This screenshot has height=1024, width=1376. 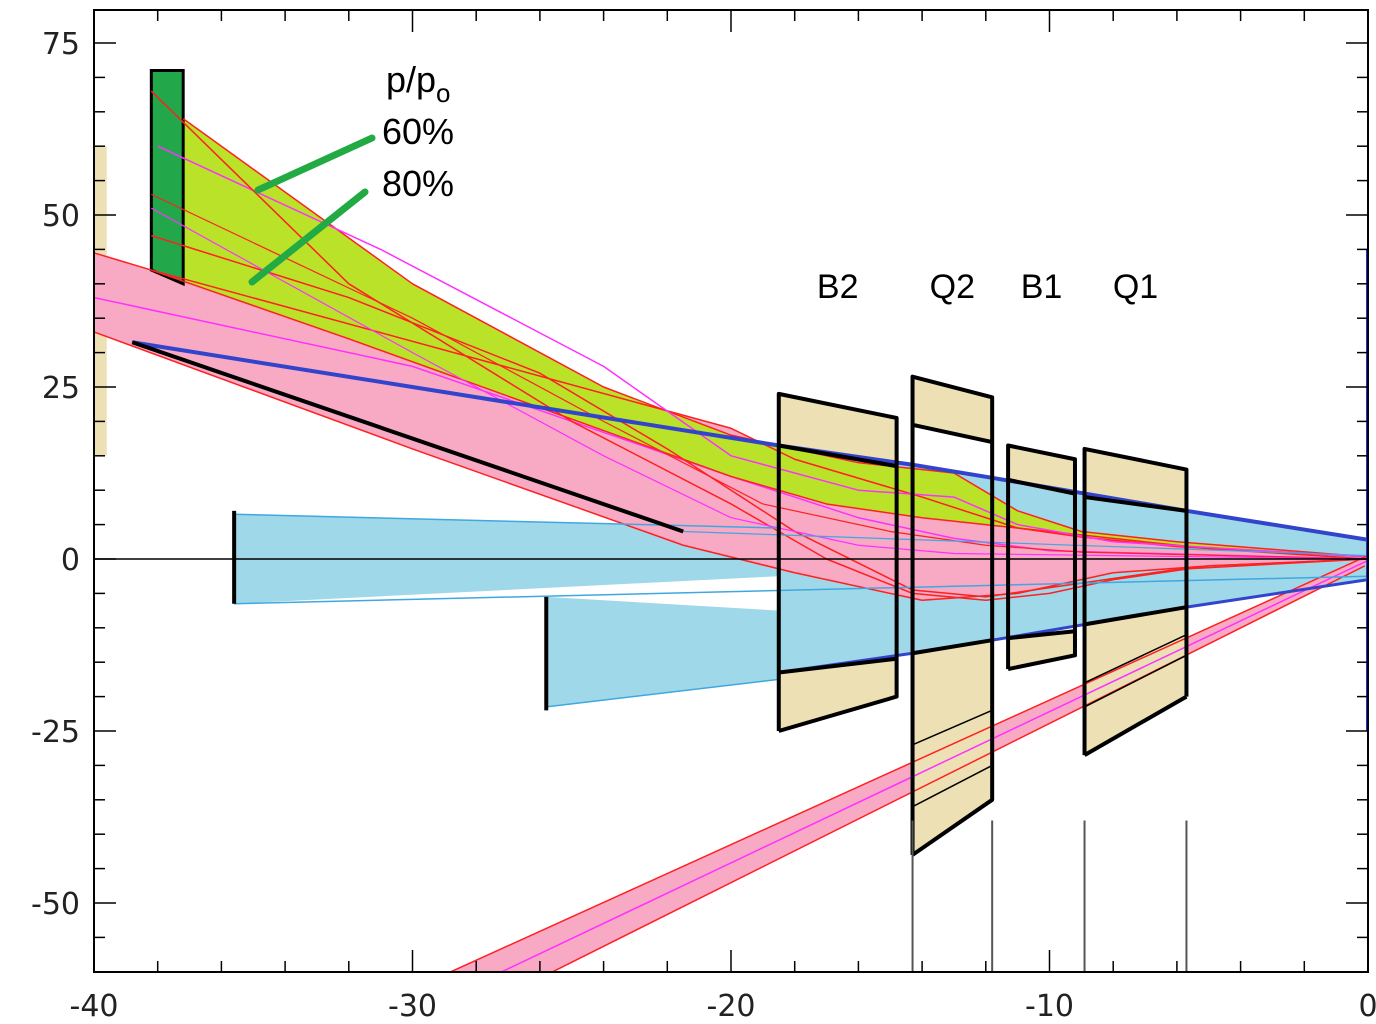 What do you see at coordinates (1135, 287) in the screenshot?
I see `element-label-q1: Q1` at bounding box center [1135, 287].